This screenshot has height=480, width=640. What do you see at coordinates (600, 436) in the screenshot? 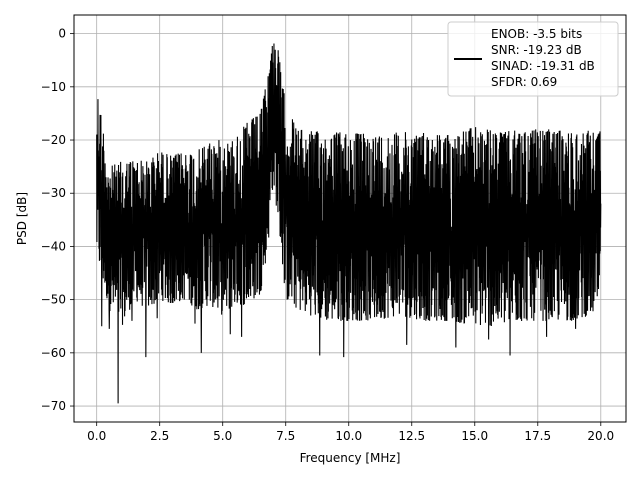
I see `x-tick-label: 20.0` at bounding box center [600, 436].